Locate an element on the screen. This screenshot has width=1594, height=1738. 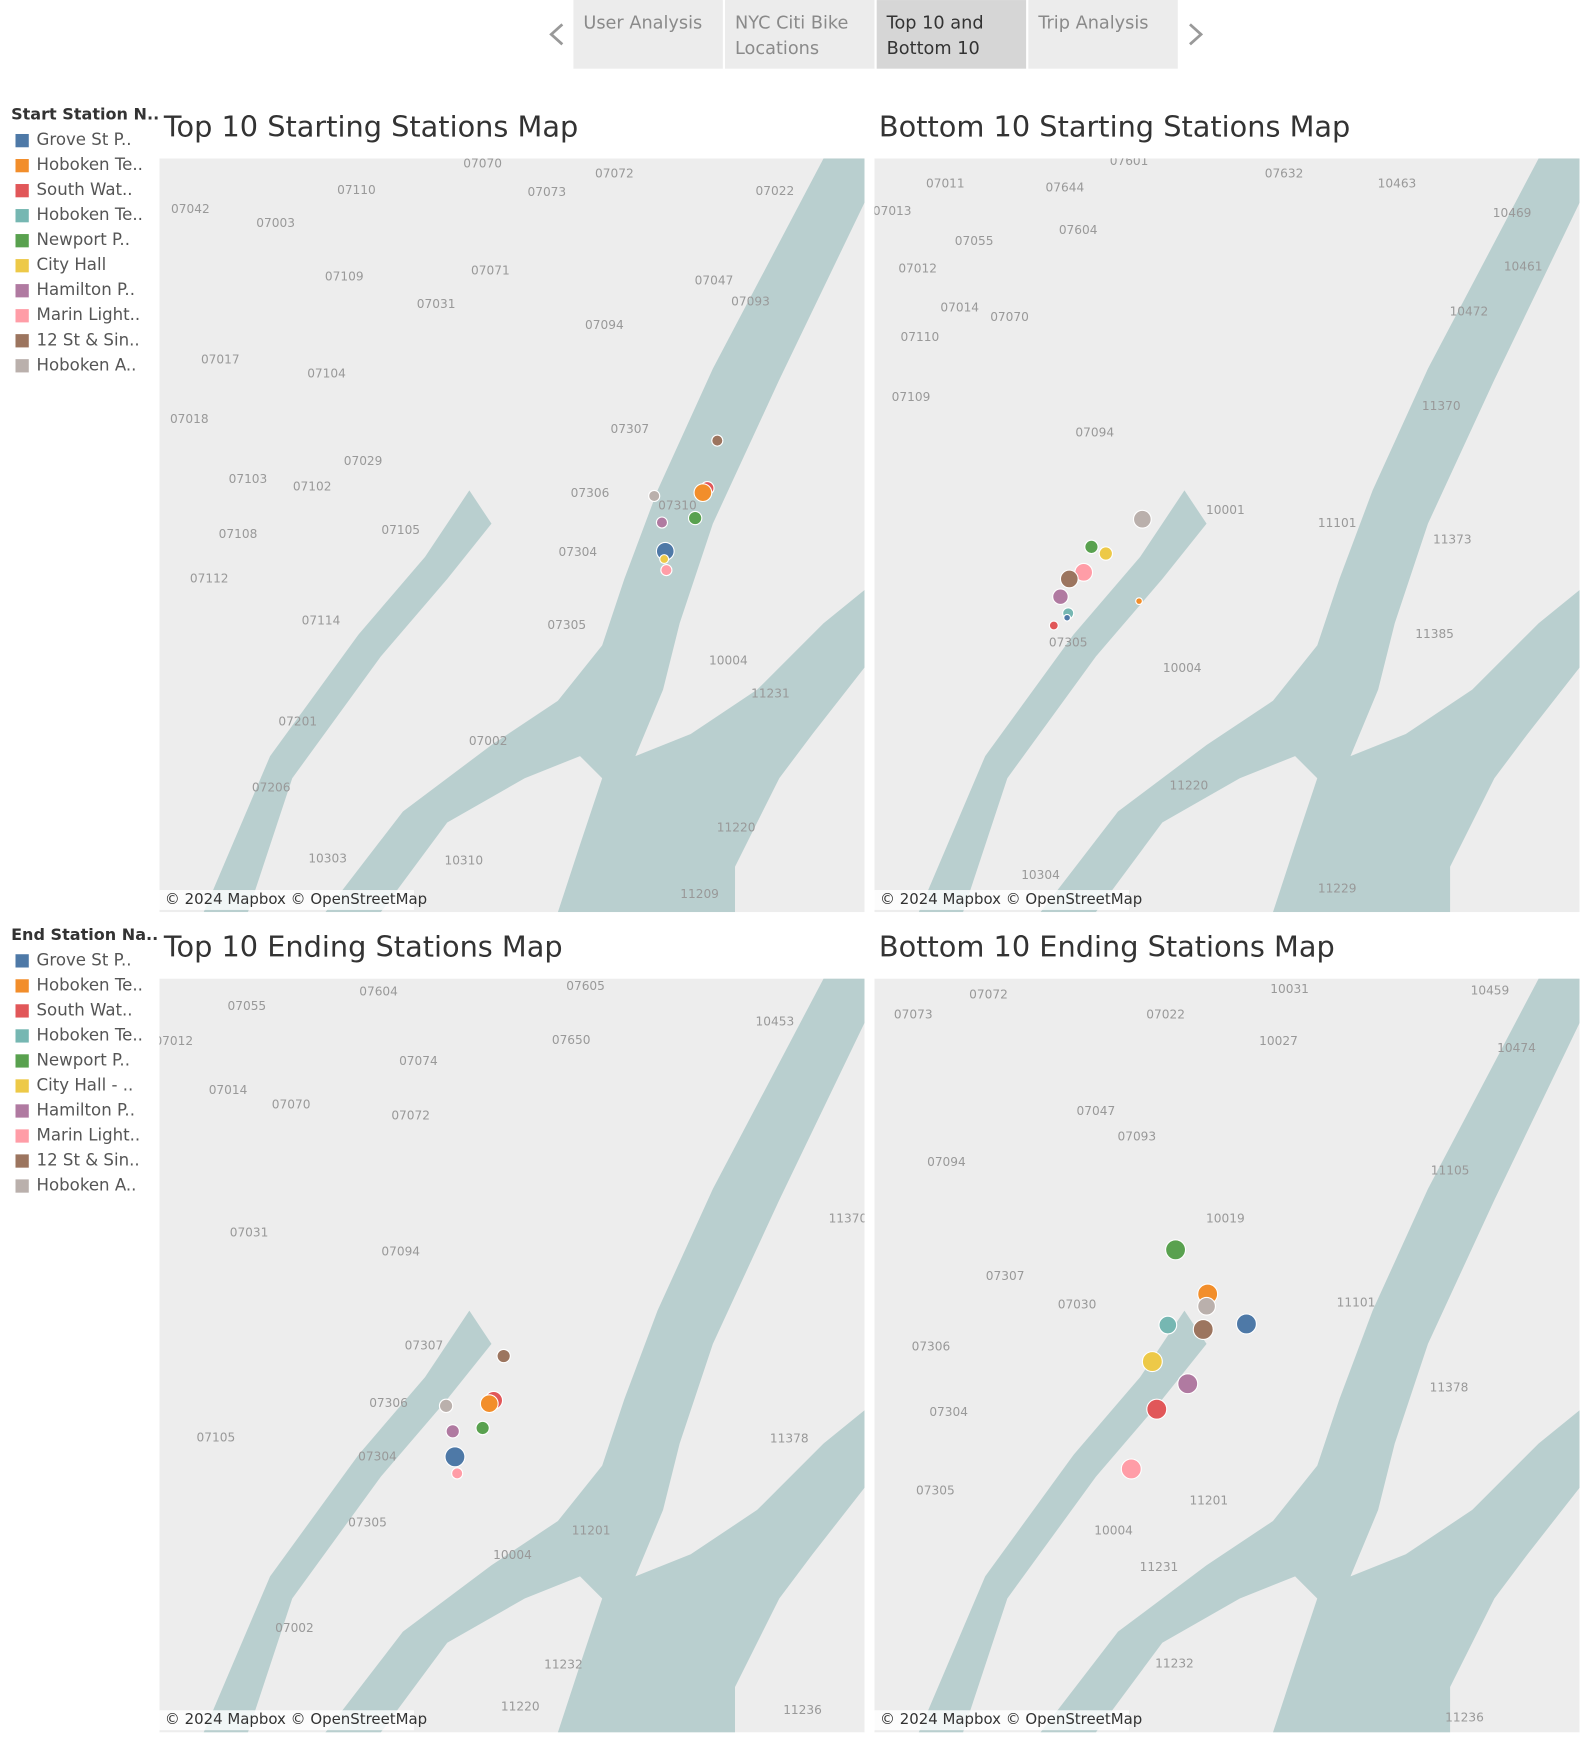
tab-next-arrow is located at coordinates (1196, 34).